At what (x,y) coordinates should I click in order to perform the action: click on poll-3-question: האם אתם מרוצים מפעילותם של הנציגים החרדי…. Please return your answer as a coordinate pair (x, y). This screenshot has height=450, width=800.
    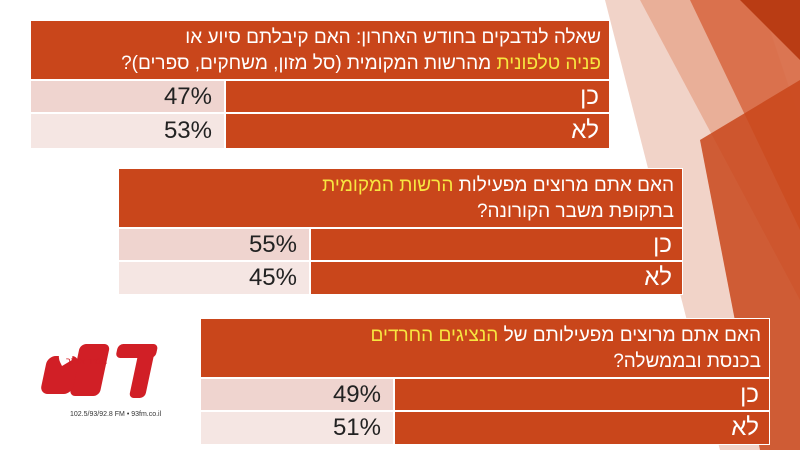
    Looking at the image, I should click on (485, 348).